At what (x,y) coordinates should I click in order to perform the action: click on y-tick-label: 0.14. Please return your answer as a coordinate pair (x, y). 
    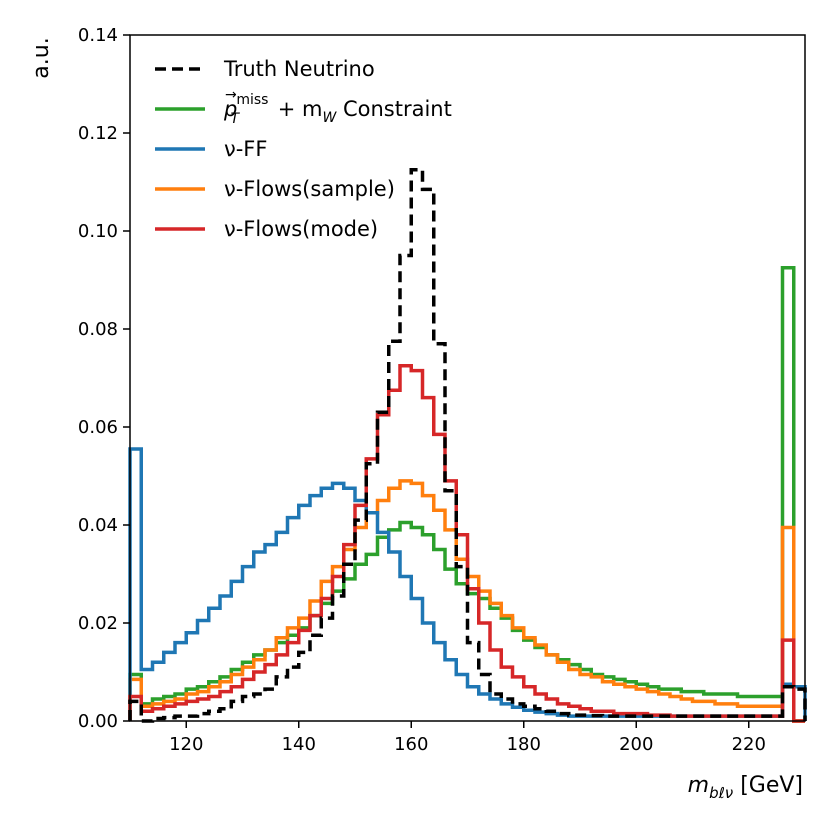
    Looking at the image, I should click on (98, 35).